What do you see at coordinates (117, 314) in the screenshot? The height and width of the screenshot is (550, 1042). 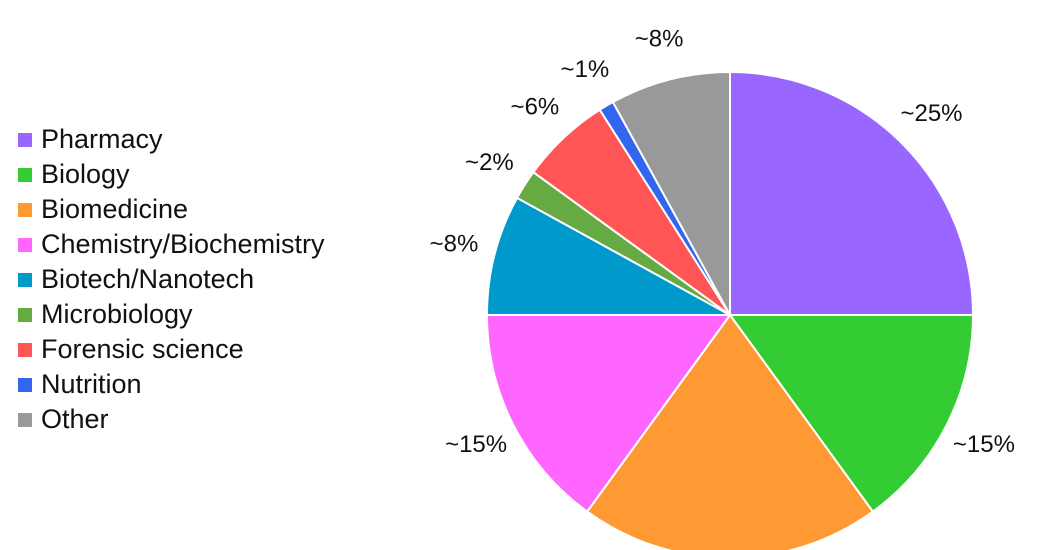 I see `legend-label: Microbiology` at bounding box center [117, 314].